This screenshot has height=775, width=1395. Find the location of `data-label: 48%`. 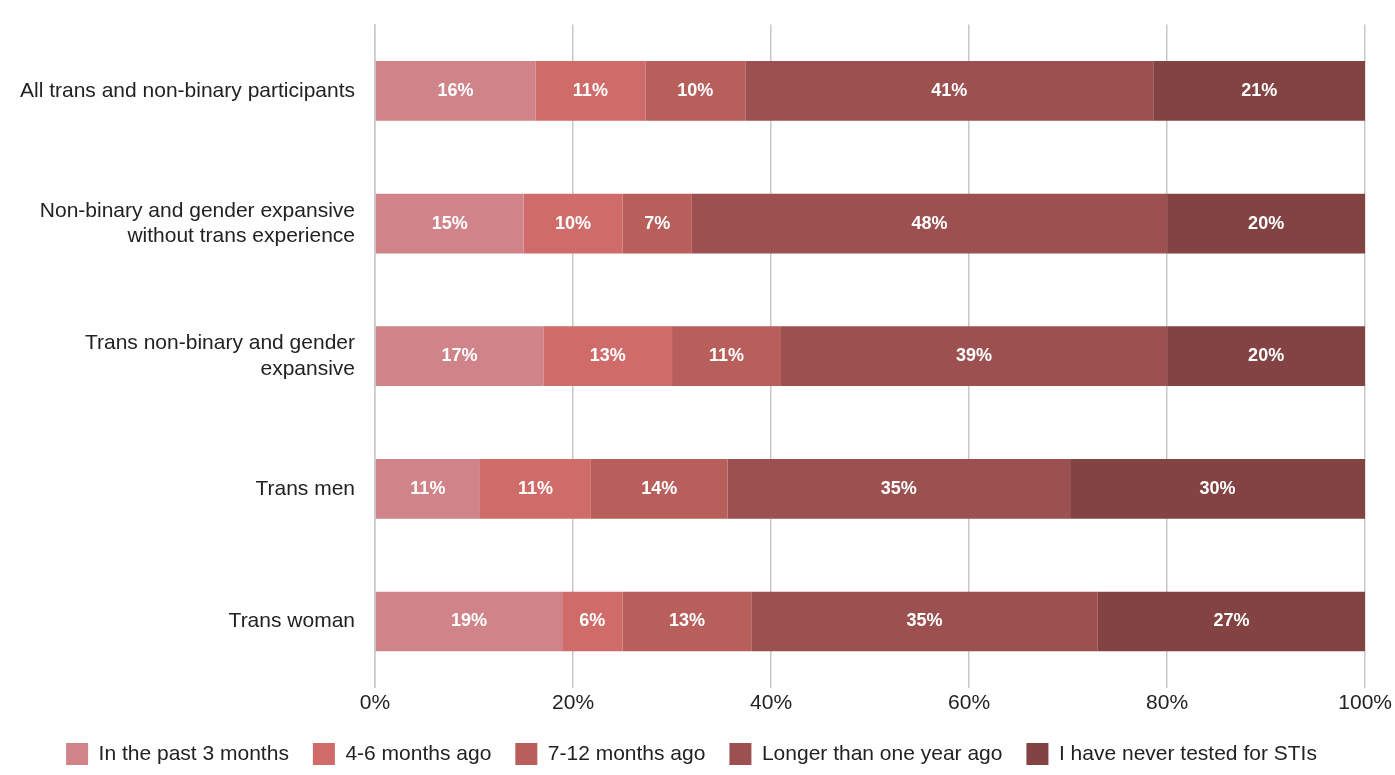

data-label: 48% is located at coordinates (929, 222).